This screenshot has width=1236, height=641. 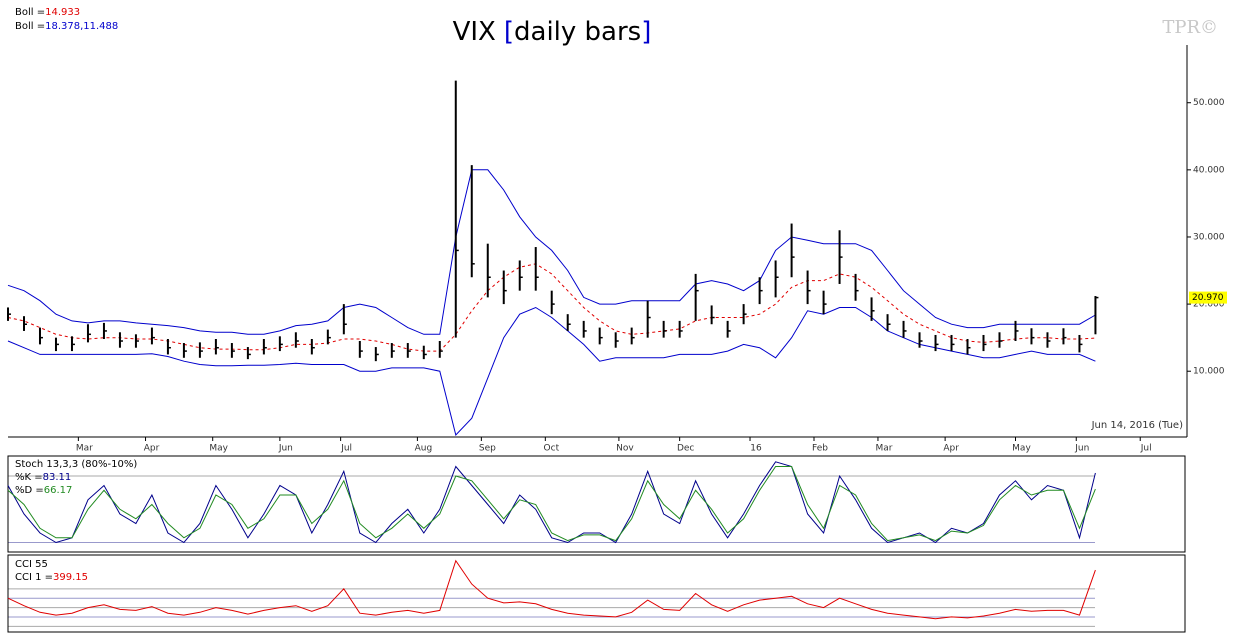 What do you see at coordinates (1209, 372) in the screenshot?
I see `y-tick-label: 10.000` at bounding box center [1209, 372].